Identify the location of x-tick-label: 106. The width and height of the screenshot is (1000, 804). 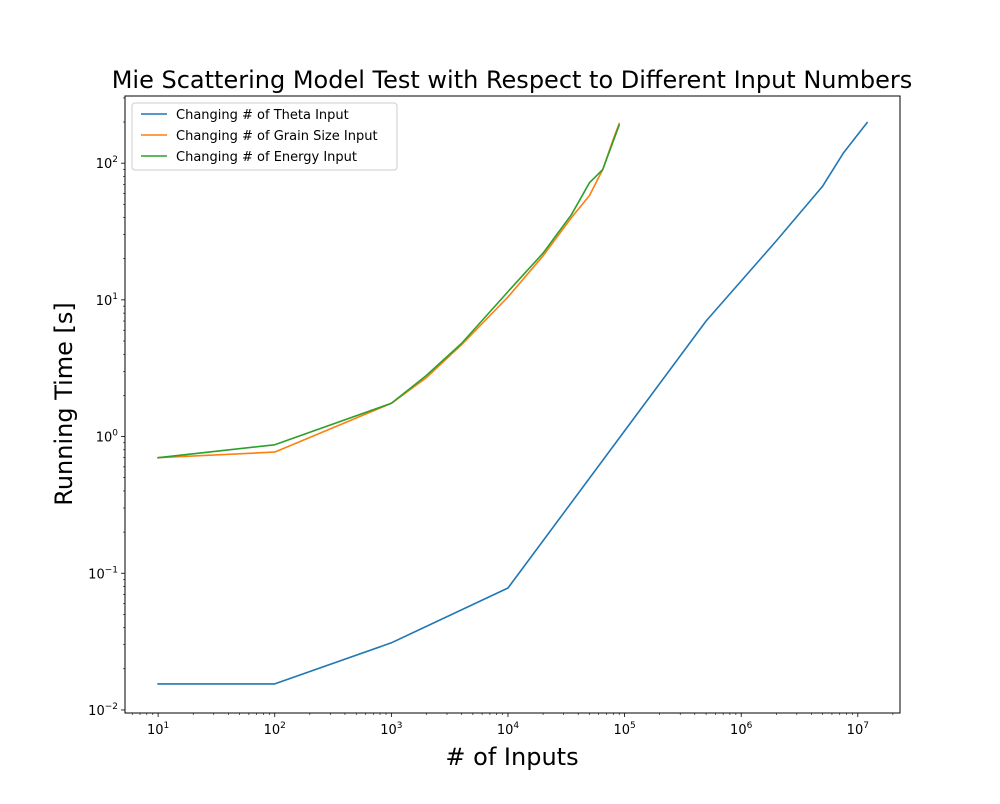
(741, 729).